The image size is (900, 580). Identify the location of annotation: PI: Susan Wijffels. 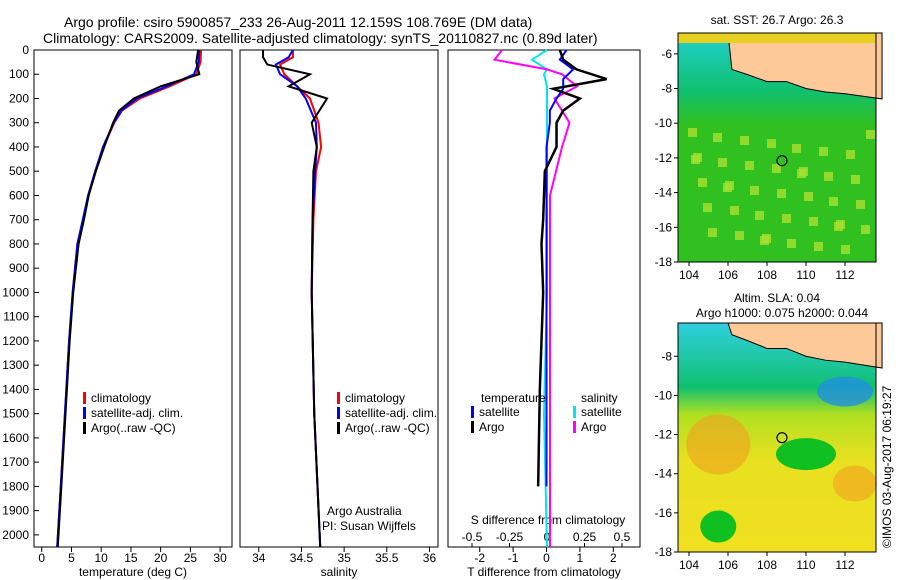
(369, 526).